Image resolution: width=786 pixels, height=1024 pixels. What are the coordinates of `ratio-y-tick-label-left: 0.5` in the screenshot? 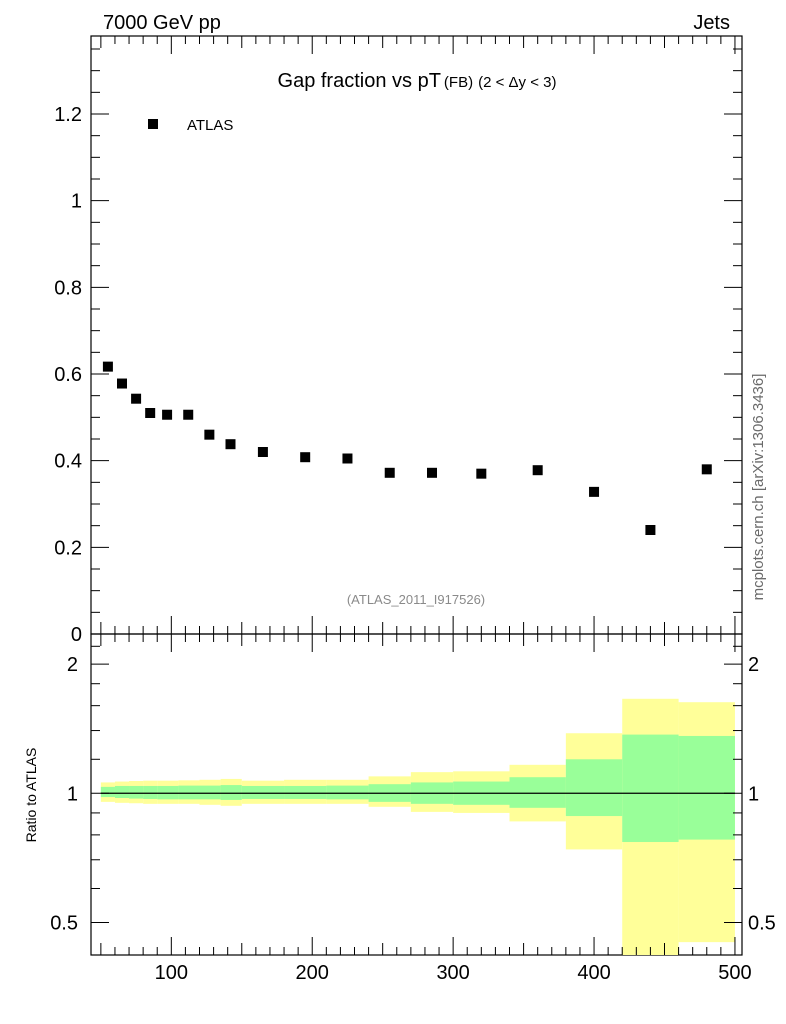 It's located at (64, 923).